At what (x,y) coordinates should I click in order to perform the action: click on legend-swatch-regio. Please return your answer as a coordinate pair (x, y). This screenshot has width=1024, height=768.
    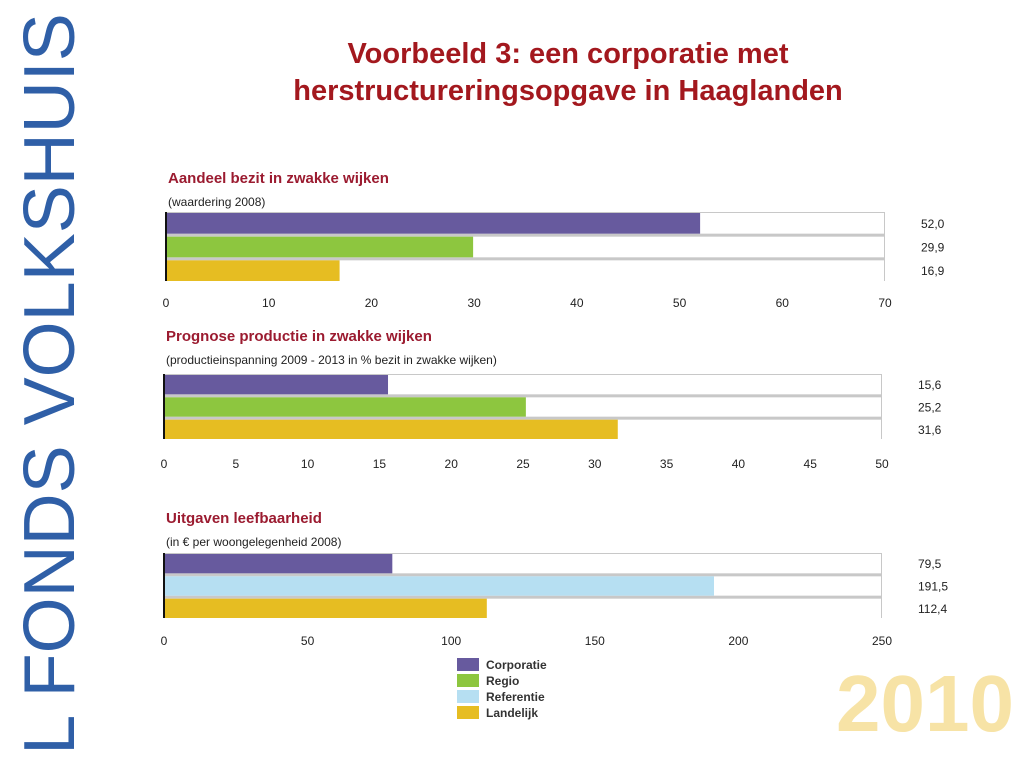
    Looking at the image, I should click on (468, 680).